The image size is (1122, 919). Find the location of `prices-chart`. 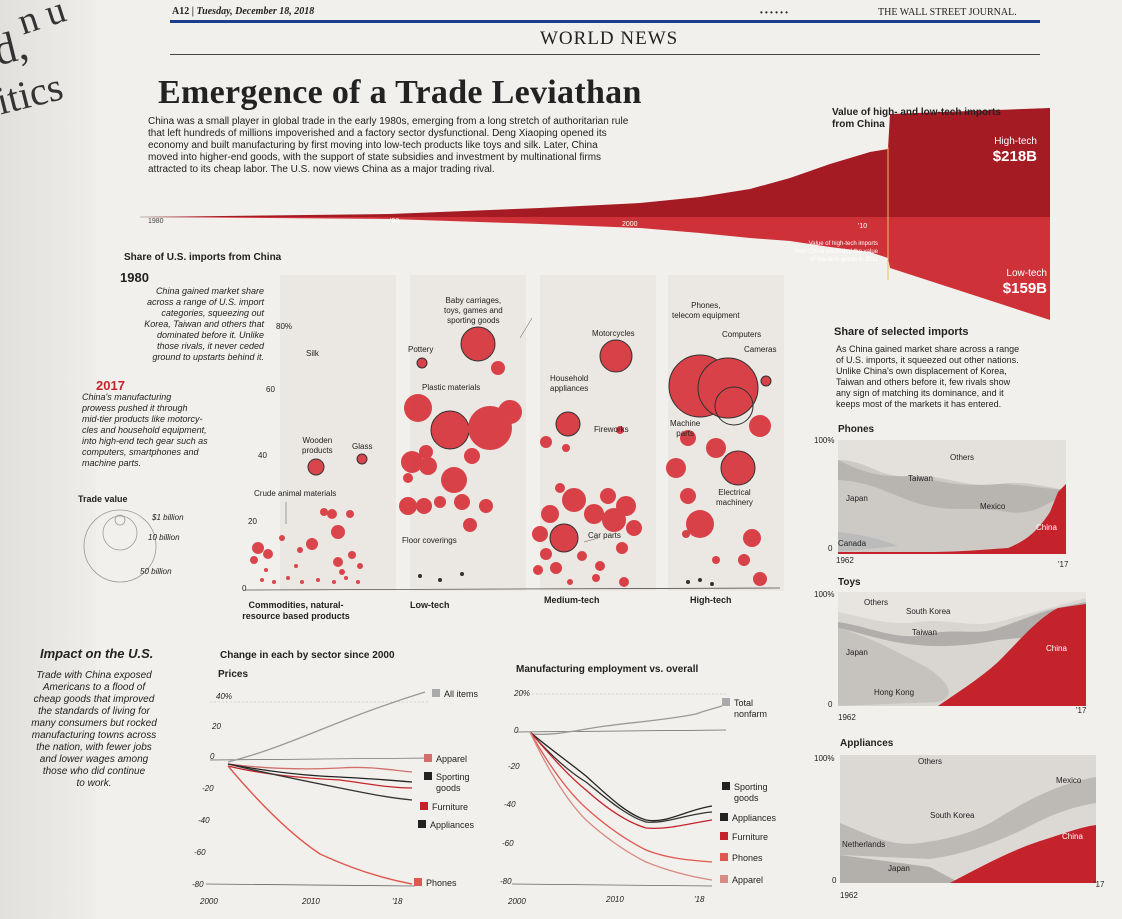

prices-chart is located at coordinates (317, 789).